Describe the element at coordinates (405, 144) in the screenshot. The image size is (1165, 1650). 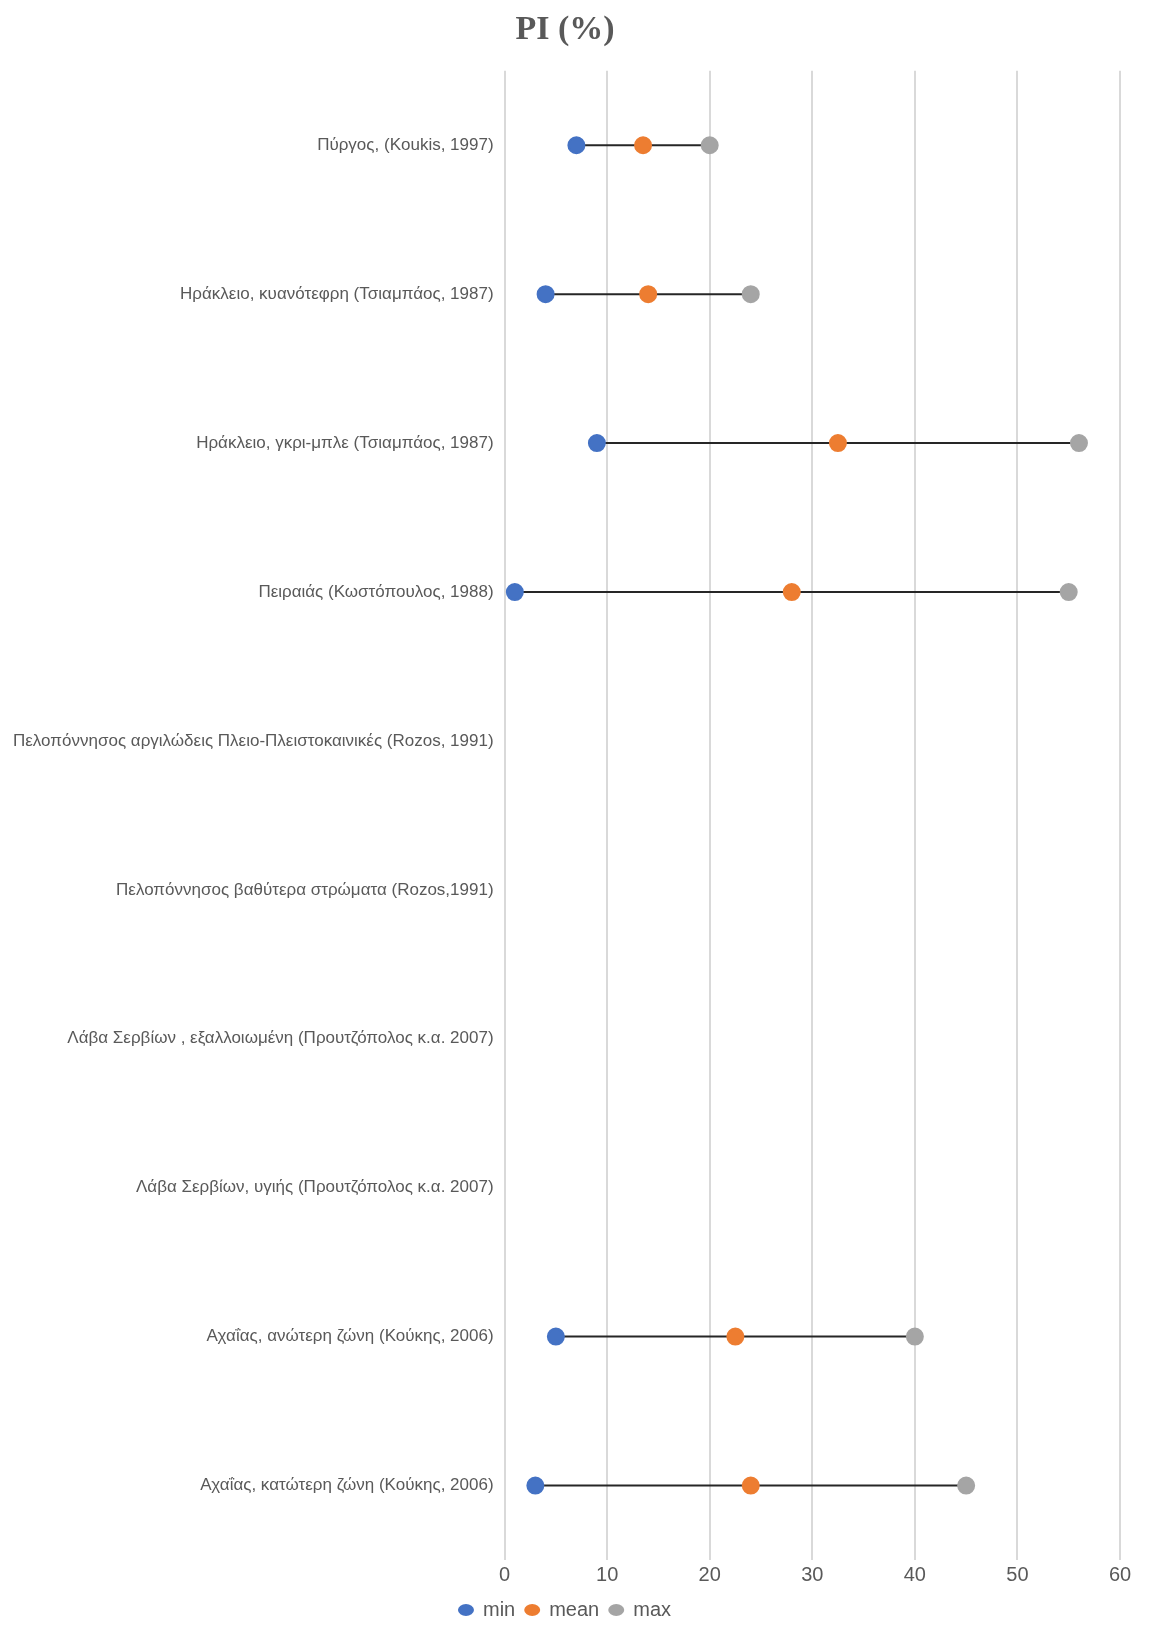
I see `y-tick-label: Πύργος, (Koukis, 1997)` at that location.